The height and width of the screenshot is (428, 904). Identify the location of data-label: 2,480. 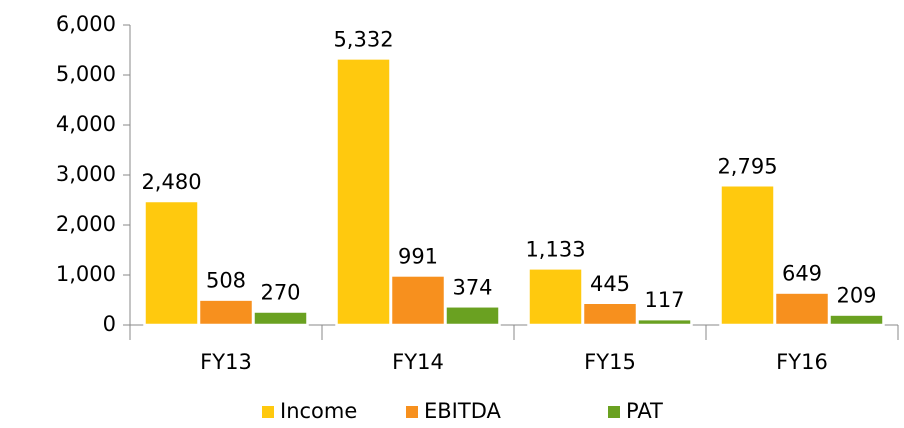
(171, 182).